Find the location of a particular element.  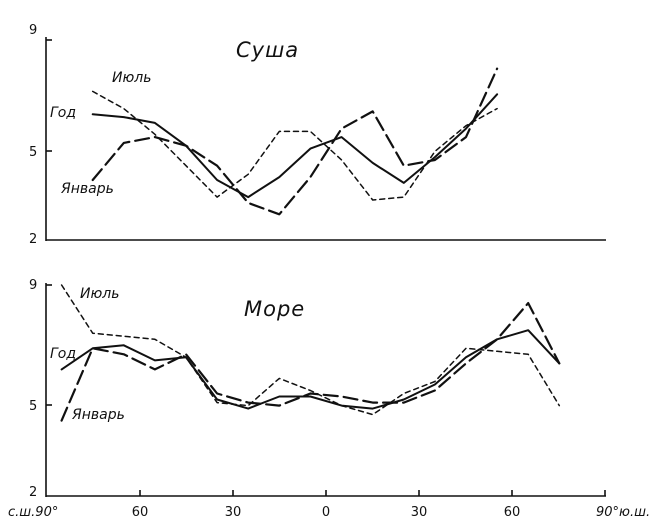

sea-y-tick-label-9: 9 is located at coordinates (33, 285).